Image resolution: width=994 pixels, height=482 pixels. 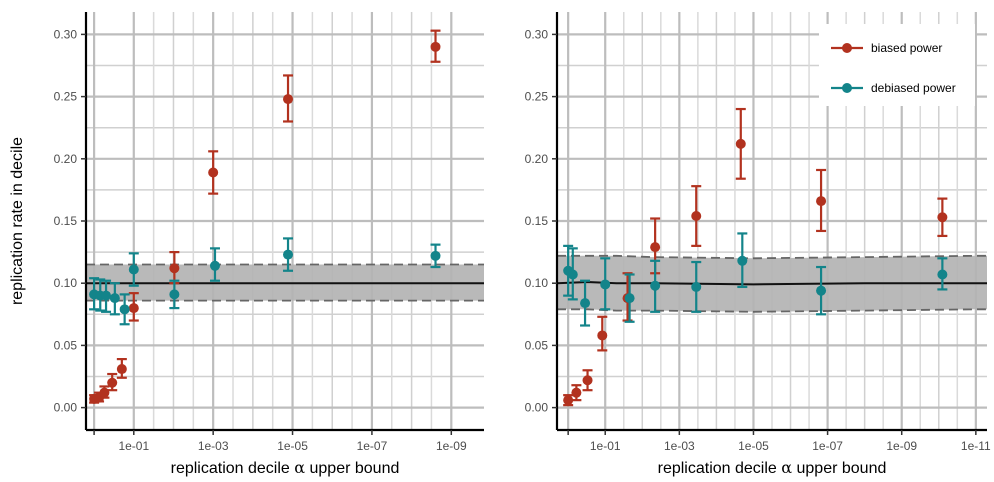 I want to click on x-tick-label: 1e-11, so click(x=976, y=446).